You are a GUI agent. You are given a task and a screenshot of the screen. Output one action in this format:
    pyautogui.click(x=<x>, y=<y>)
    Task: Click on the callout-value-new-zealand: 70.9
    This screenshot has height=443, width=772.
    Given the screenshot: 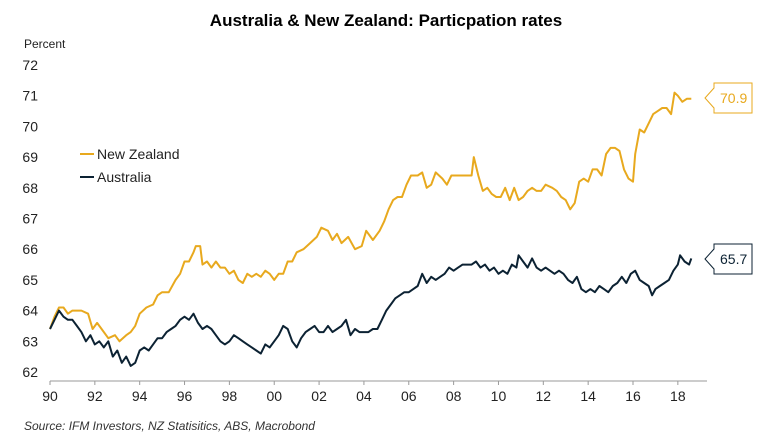 What is the action you would take?
    pyautogui.click(x=733, y=98)
    